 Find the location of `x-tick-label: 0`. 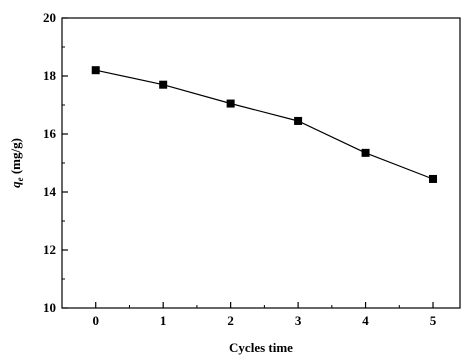

x-tick-label: 0 is located at coordinates (95, 320).